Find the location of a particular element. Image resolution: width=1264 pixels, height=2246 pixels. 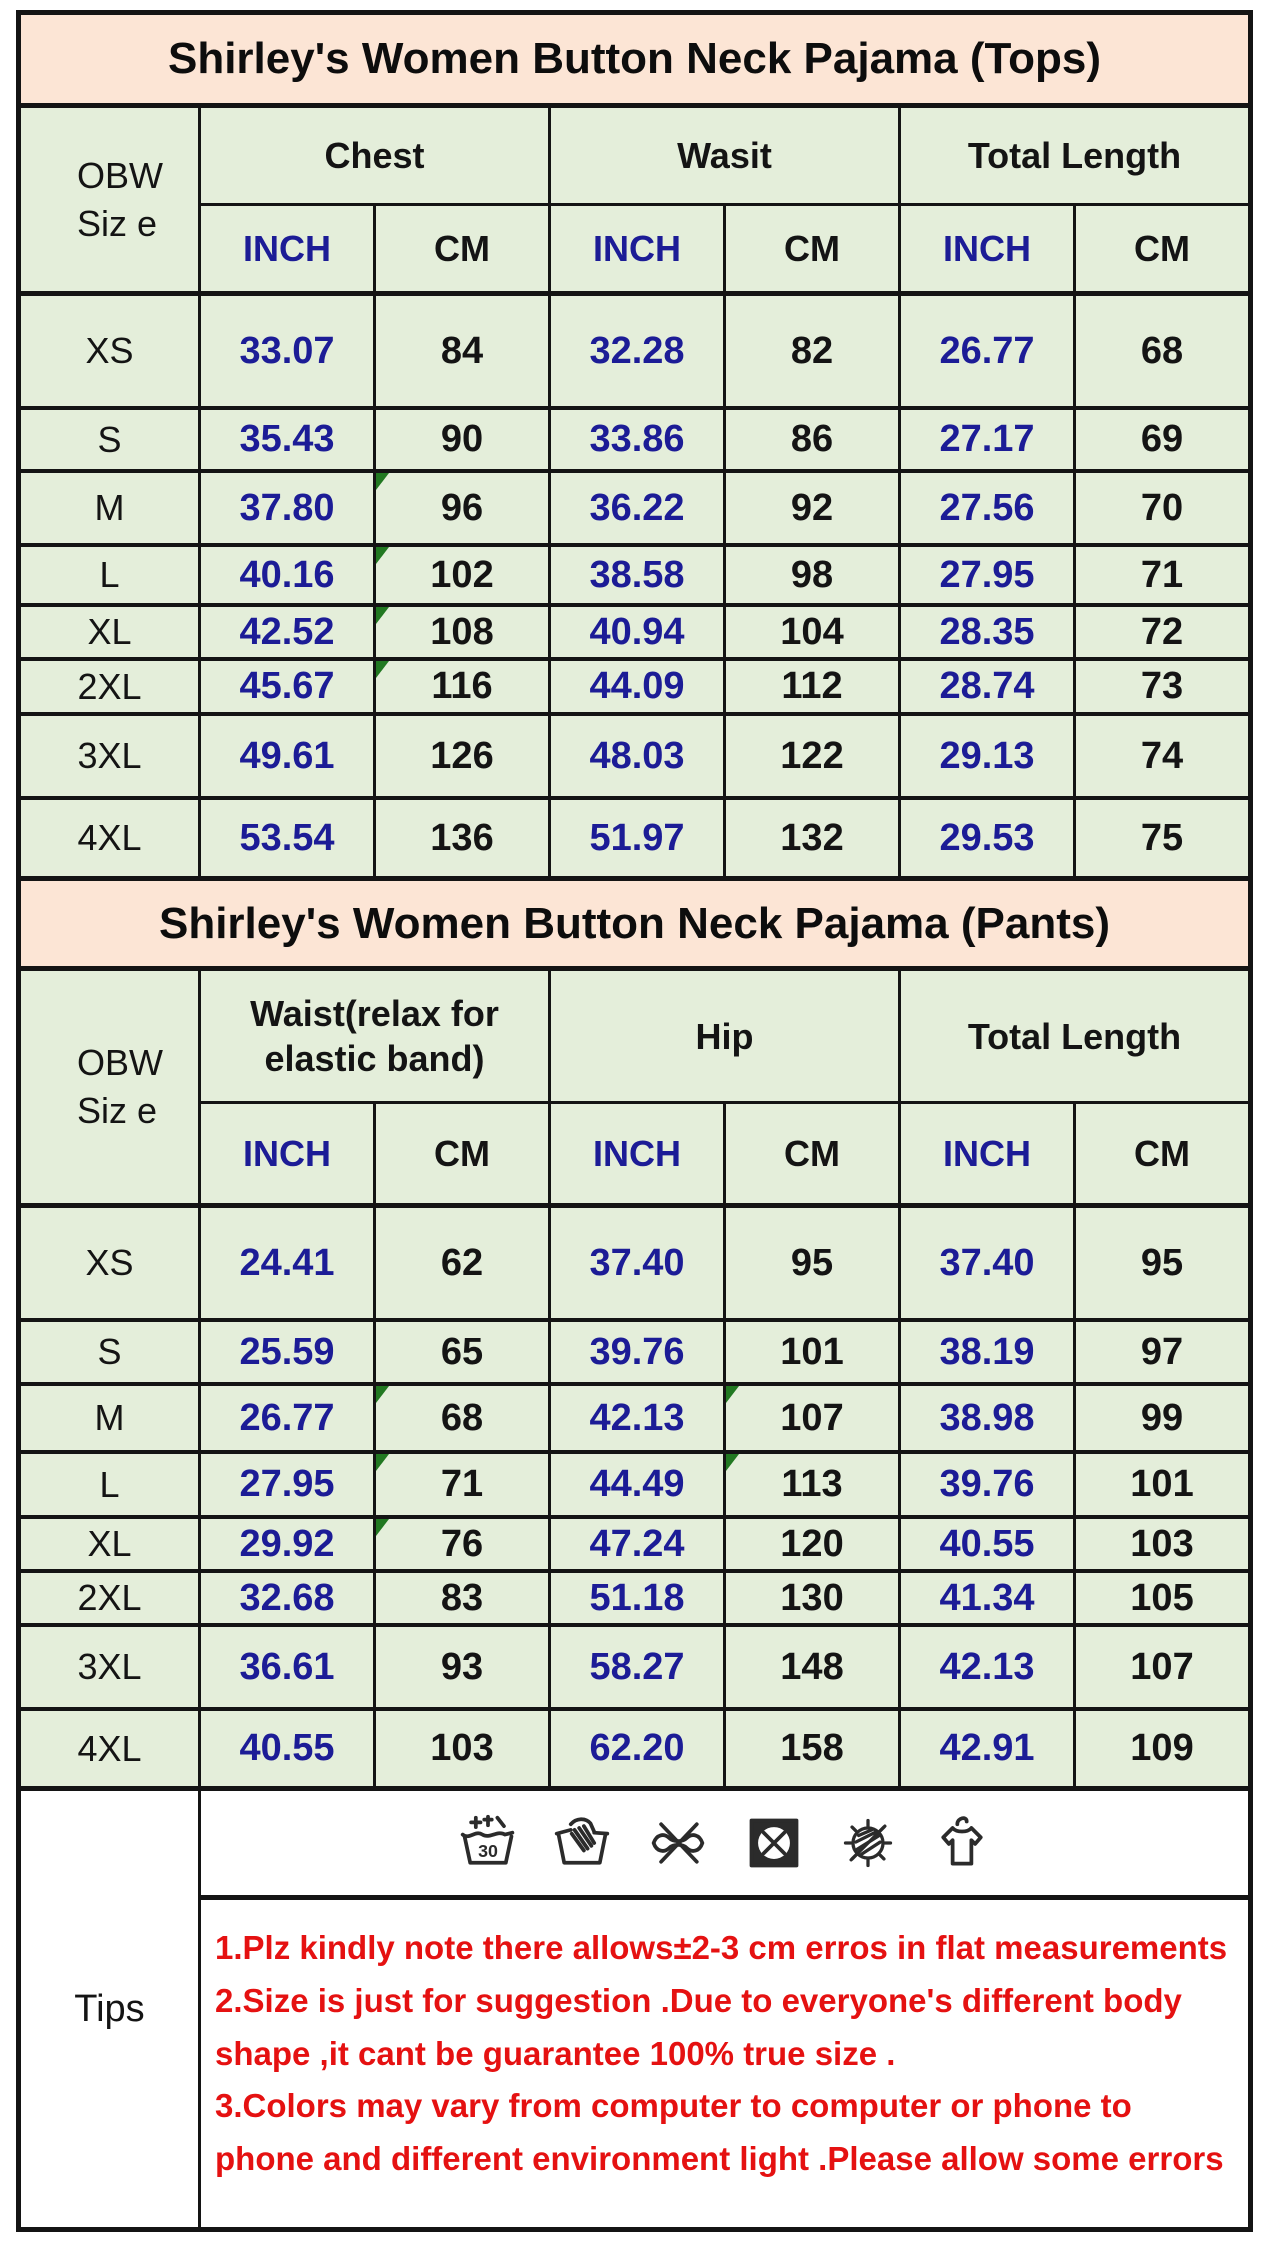

inch-value-cell: 42.13 is located at coordinates (985, 1667).